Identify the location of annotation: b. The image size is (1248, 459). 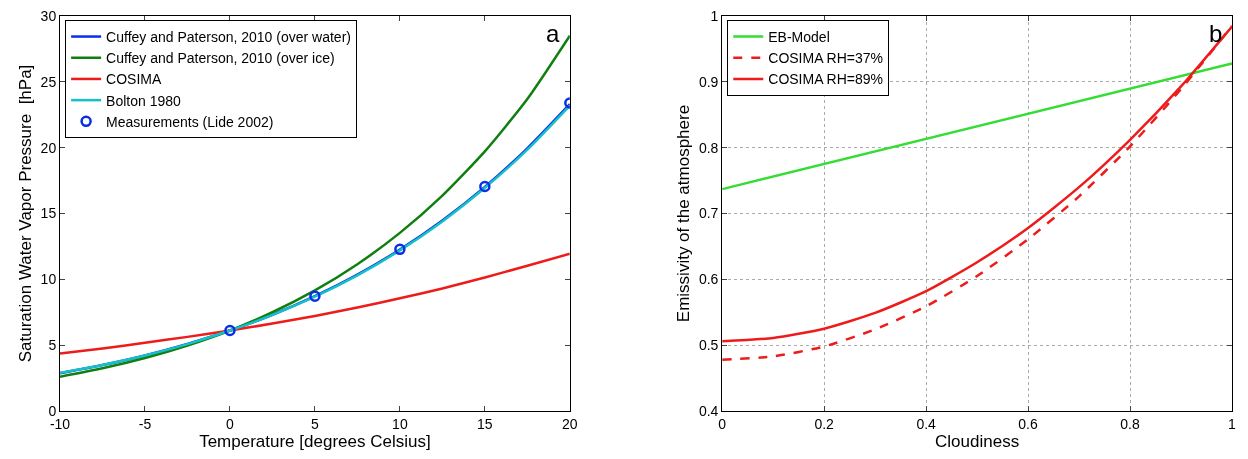
(1216, 33).